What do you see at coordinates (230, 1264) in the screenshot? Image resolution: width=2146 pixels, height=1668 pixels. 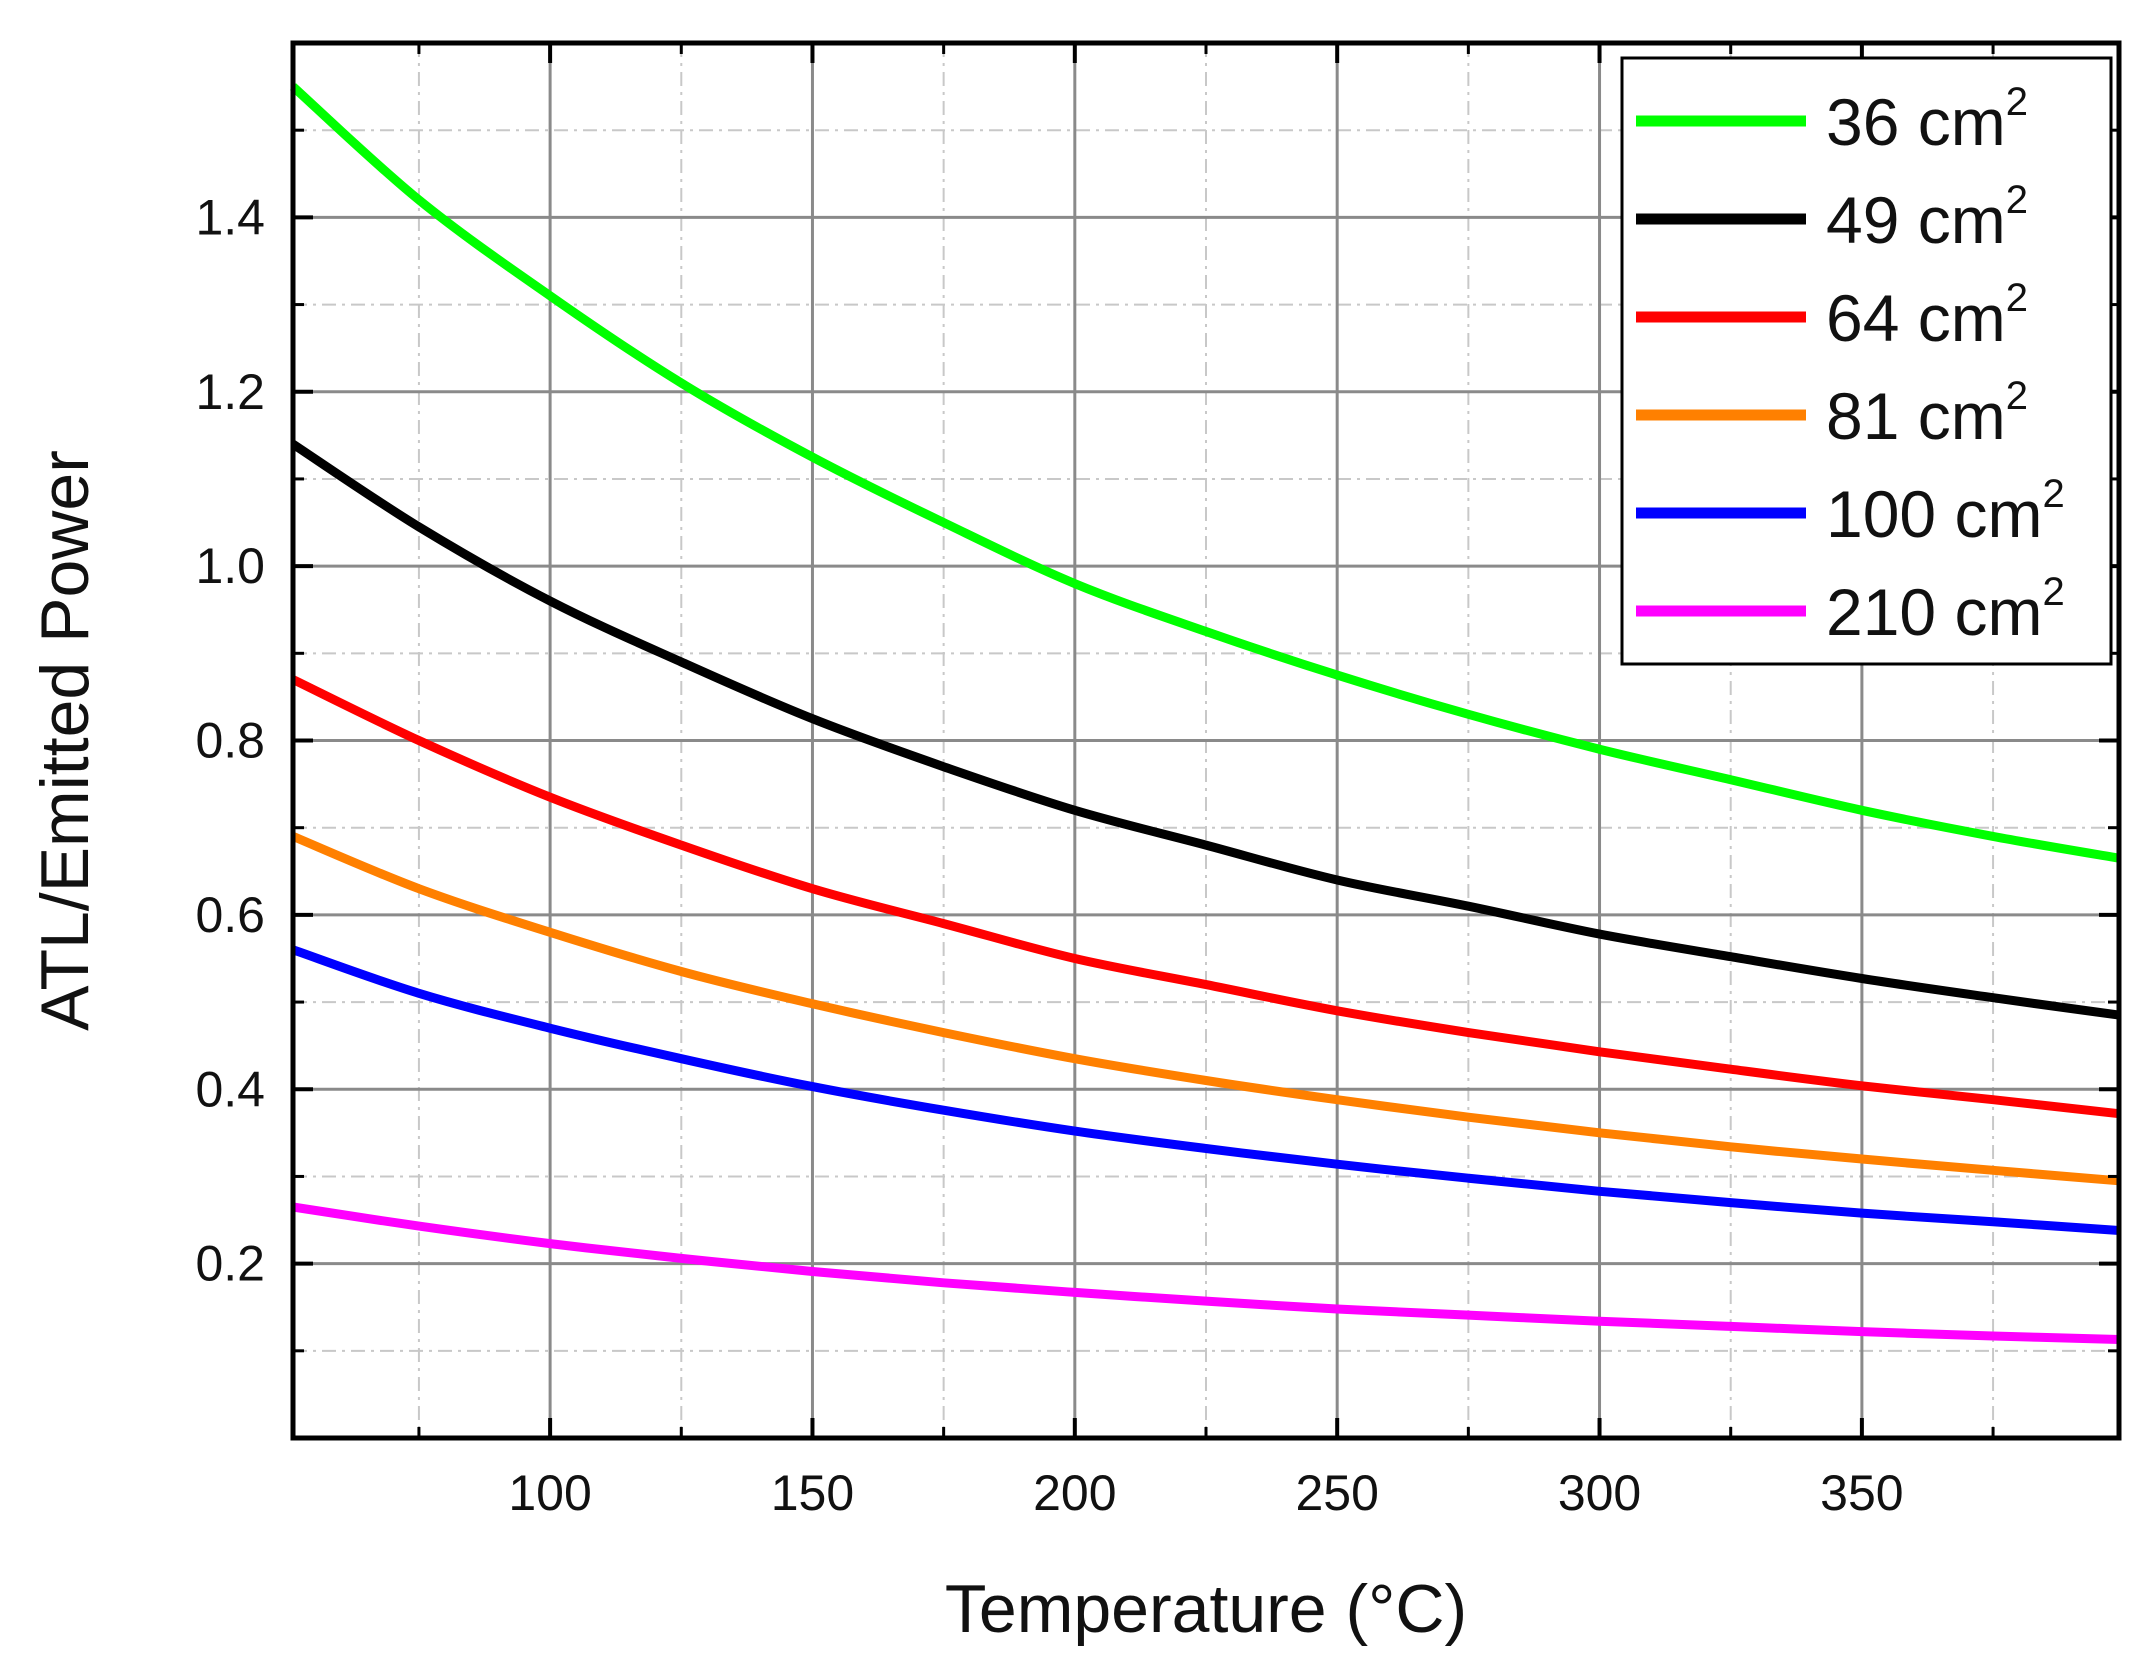 I see `y-tick-label: 0.2` at bounding box center [230, 1264].